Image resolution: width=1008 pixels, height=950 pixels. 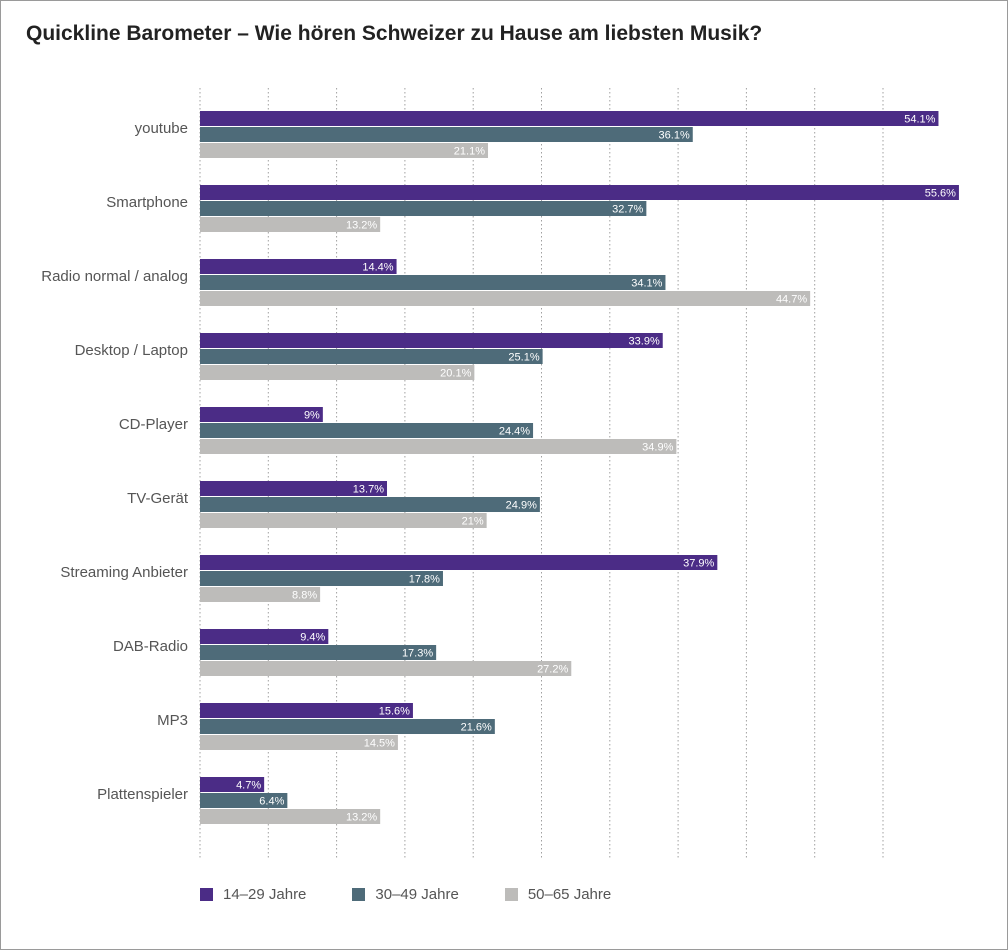 I want to click on category-label: Desktop / Laptop, so click(x=131, y=350).